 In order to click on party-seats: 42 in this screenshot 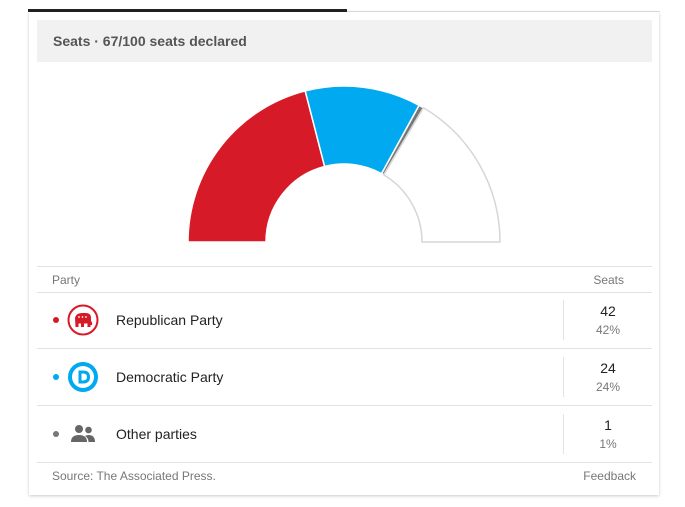, I will do `click(608, 311)`.